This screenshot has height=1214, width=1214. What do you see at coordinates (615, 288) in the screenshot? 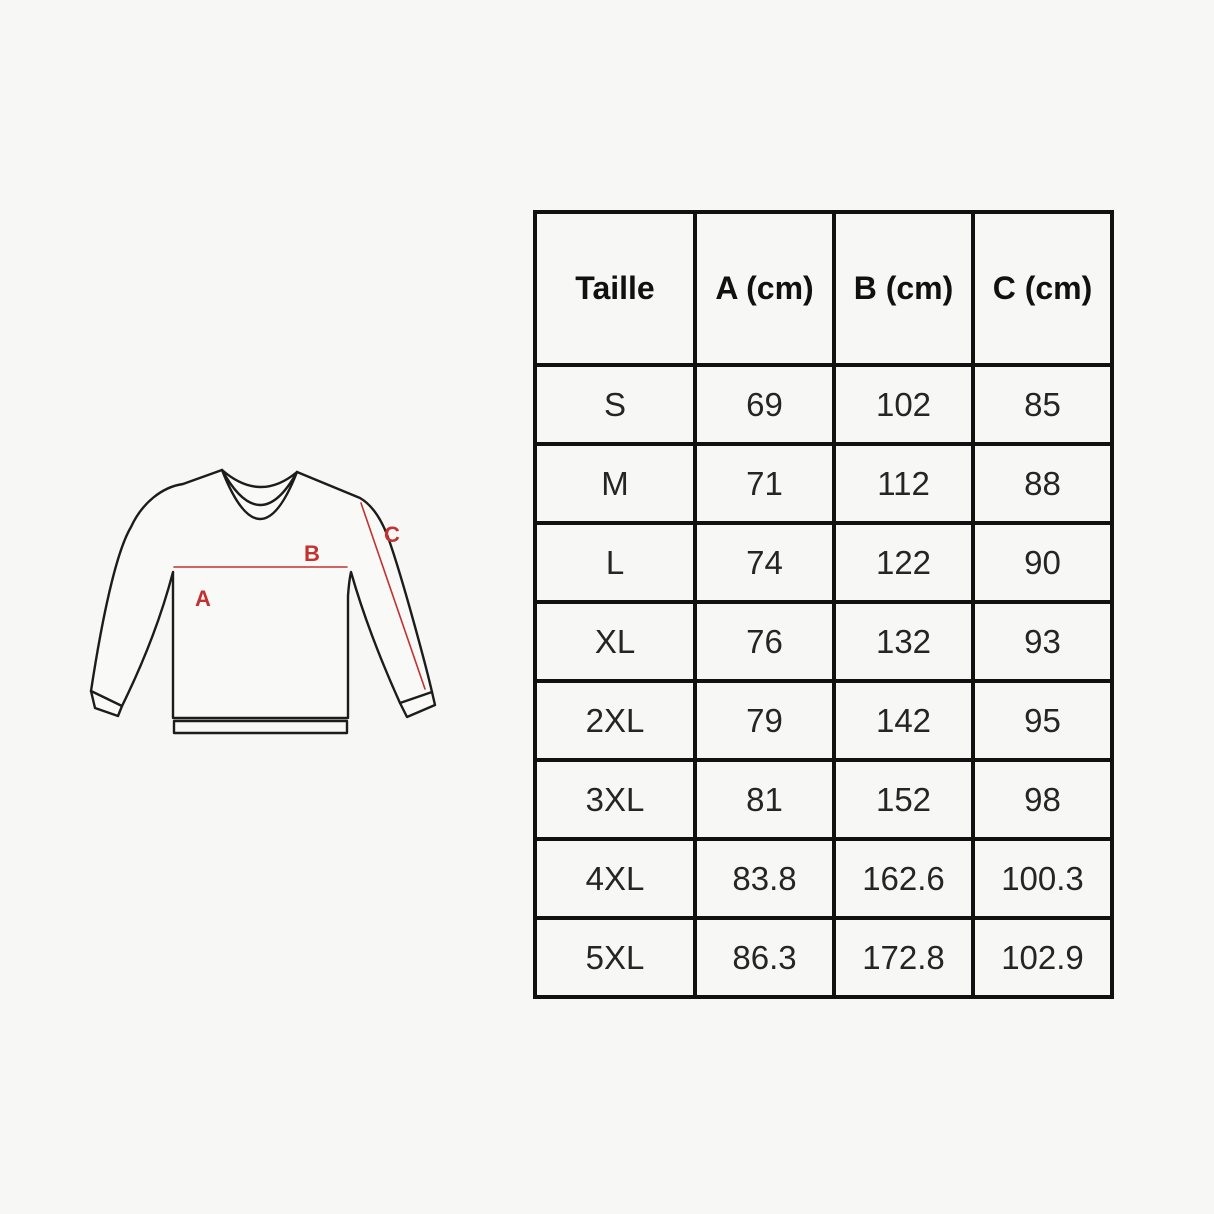
I see `header-taille: Taille` at bounding box center [615, 288].